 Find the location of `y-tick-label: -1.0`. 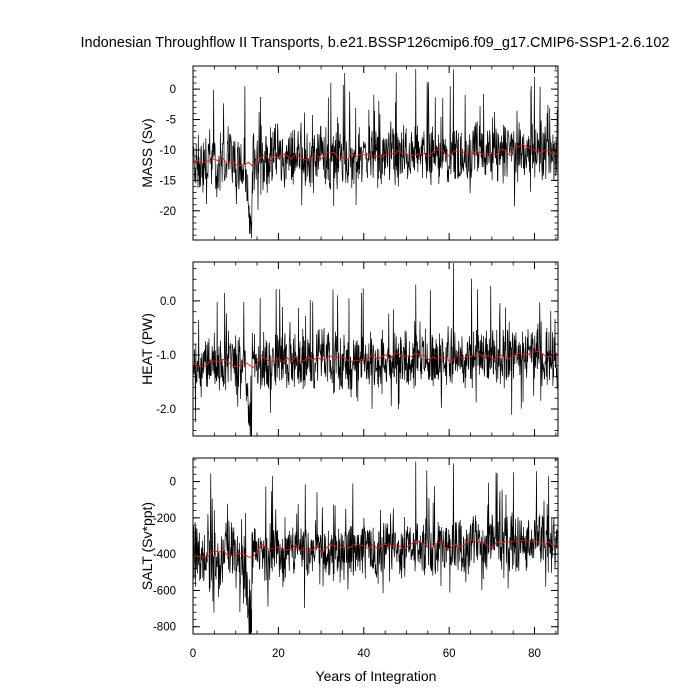

y-tick-label: -1.0 is located at coordinates (166, 356).